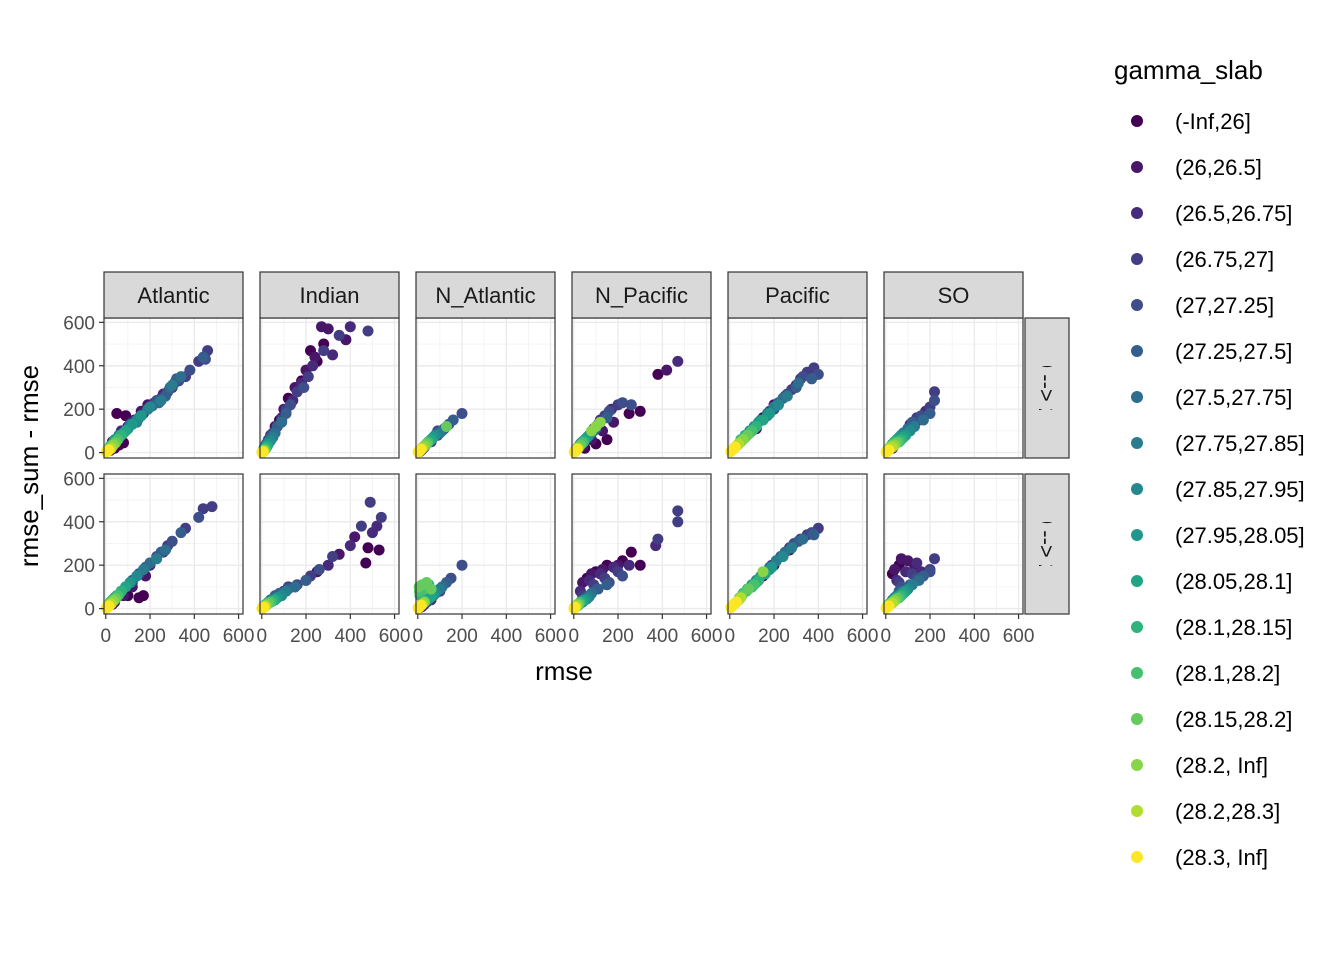  I want to click on x-tick-label: 0, so click(261, 636).